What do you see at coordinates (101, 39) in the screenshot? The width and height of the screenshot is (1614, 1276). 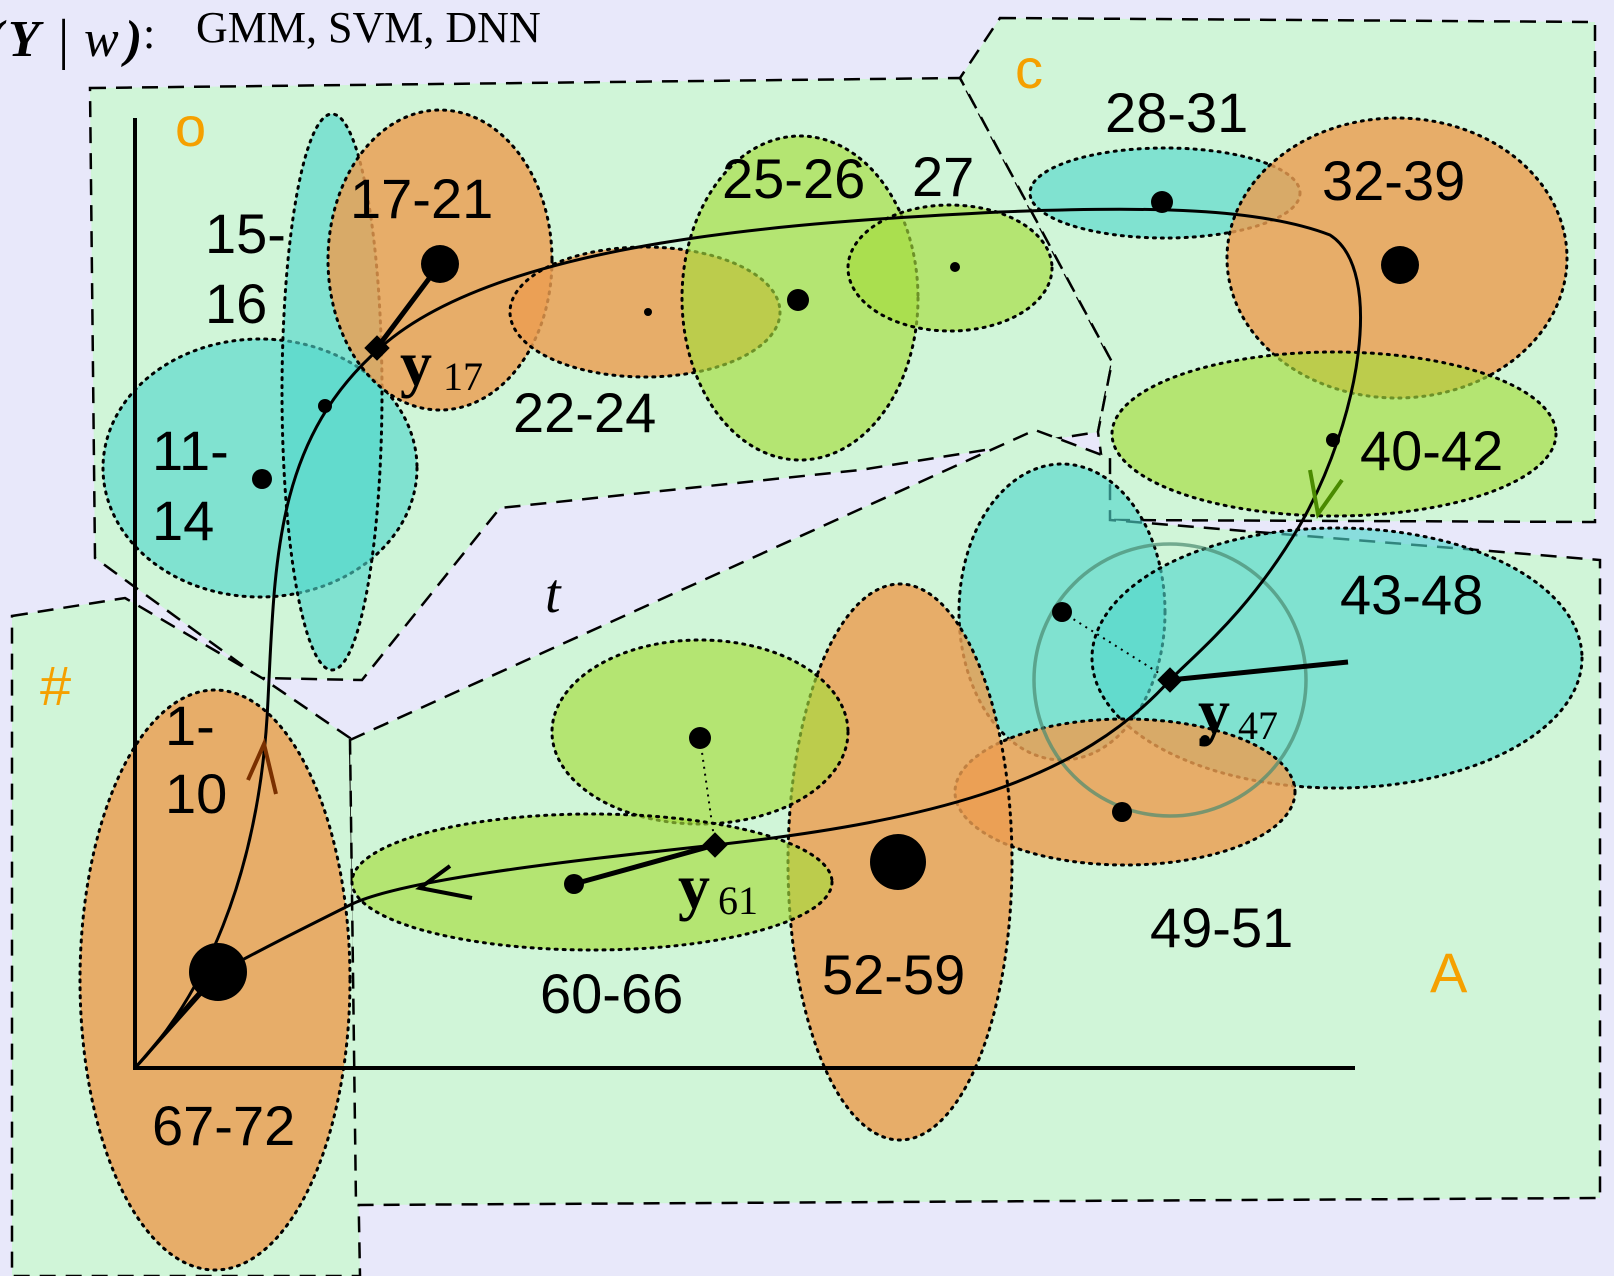 I see `formula-given: w` at bounding box center [101, 39].